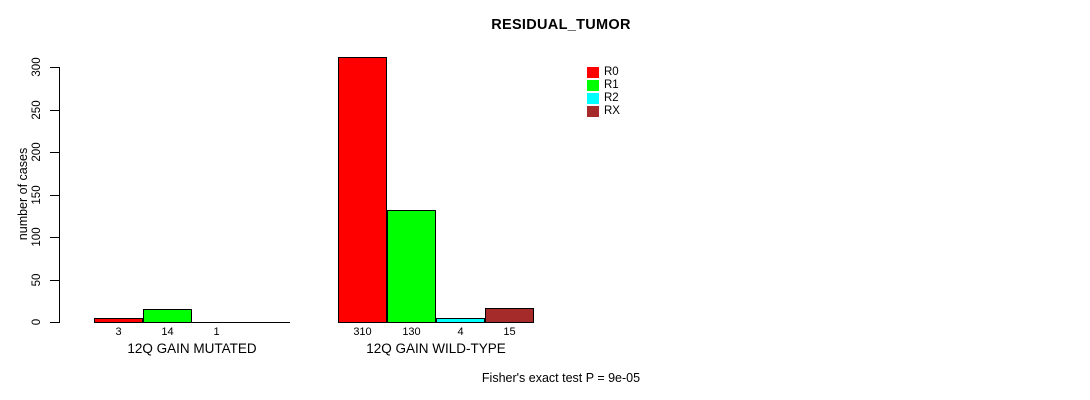  I want to click on bar-value-label: 130, so click(411, 332).